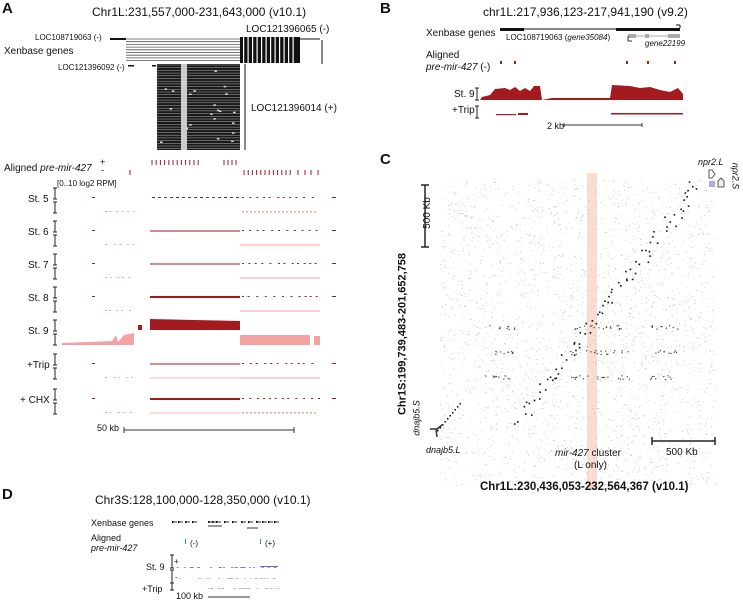 Image resolution: width=743 pixels, height=603 pixels. Describe the element at coordinates (176, 561) in the screenshot. I see `plus-strand-label: +` at that location.